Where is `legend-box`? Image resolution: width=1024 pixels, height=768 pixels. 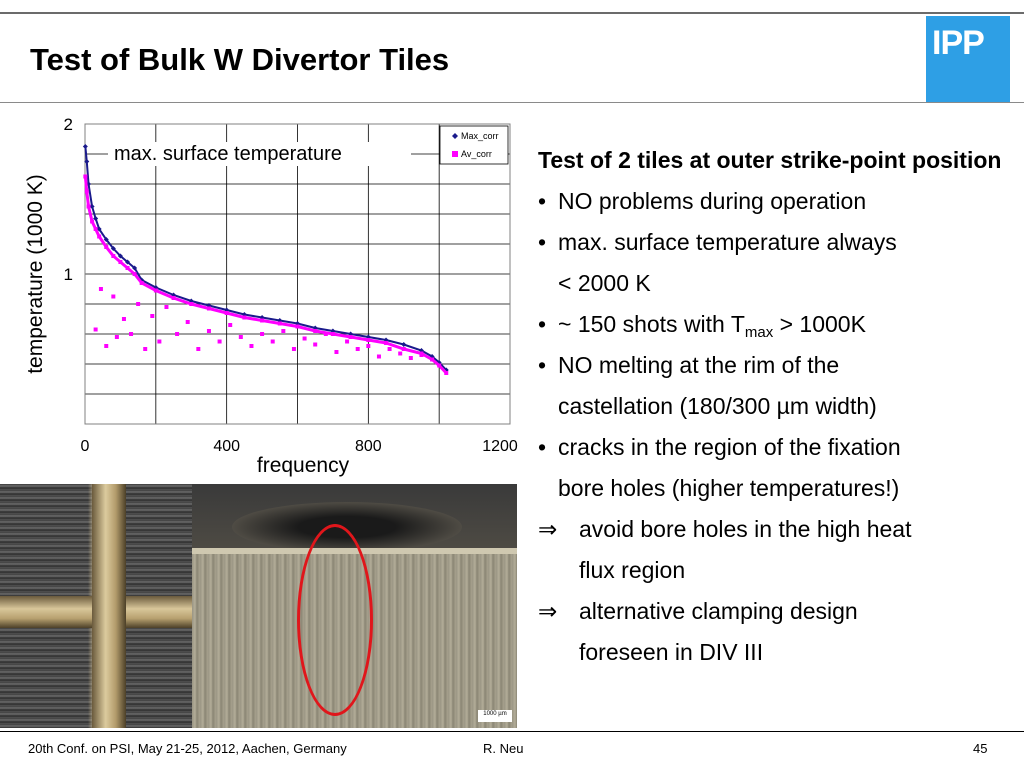 legend-box is located at coordinates (474, 145).